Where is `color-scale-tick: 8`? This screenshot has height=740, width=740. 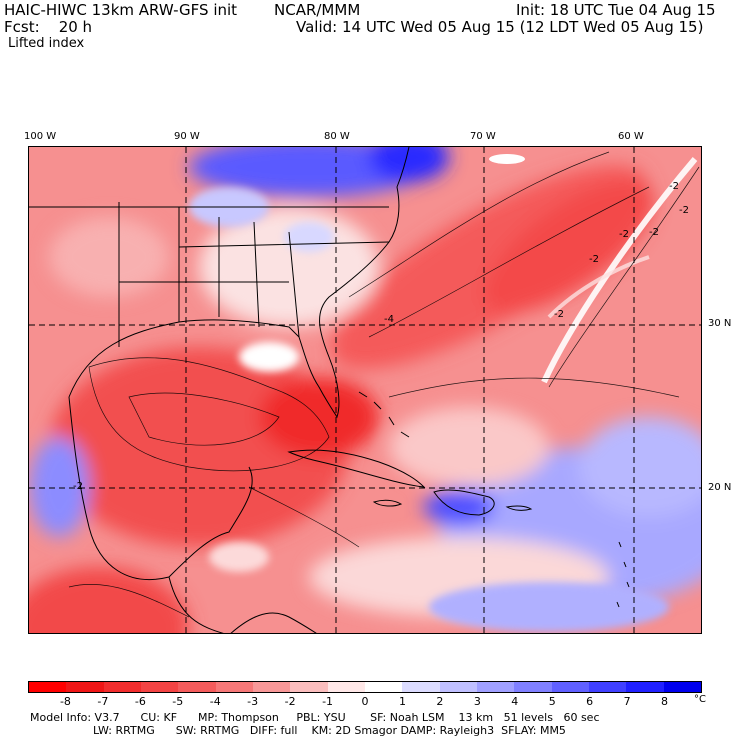 color-scale-tick: 8 is located at coordinates (665, 701).